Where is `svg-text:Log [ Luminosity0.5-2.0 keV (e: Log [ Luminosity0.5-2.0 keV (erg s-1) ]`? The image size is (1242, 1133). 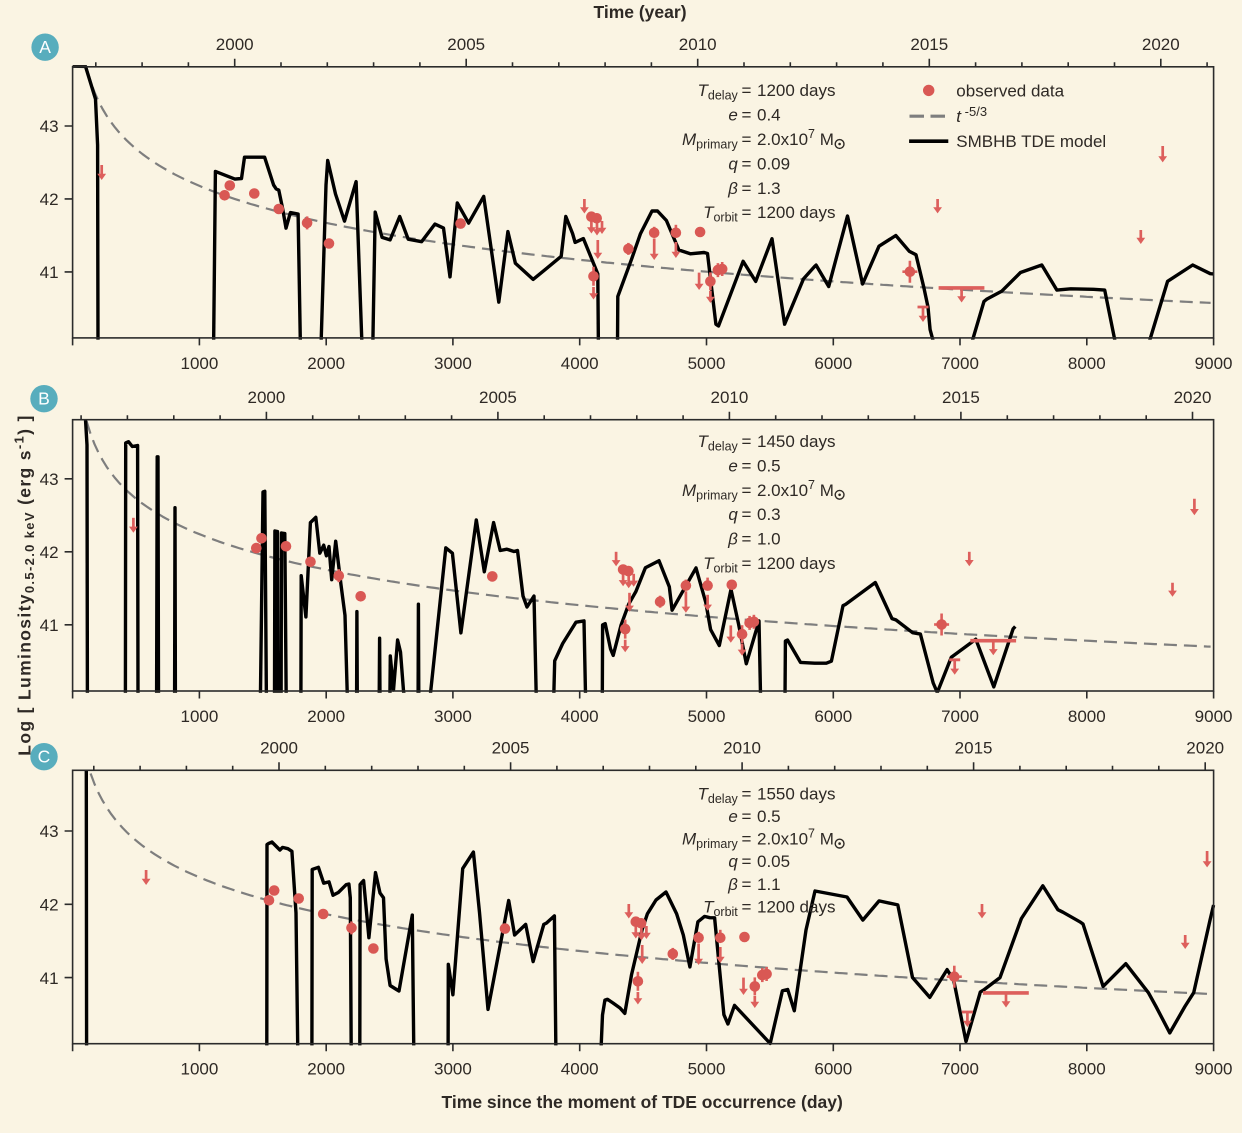 svg-text:Log [ Luminosity0.5-2.0 keV (e: Log [ Luminosity0.5-2.0 keV (erg s-1) ] is located at coordinates (25, 584).